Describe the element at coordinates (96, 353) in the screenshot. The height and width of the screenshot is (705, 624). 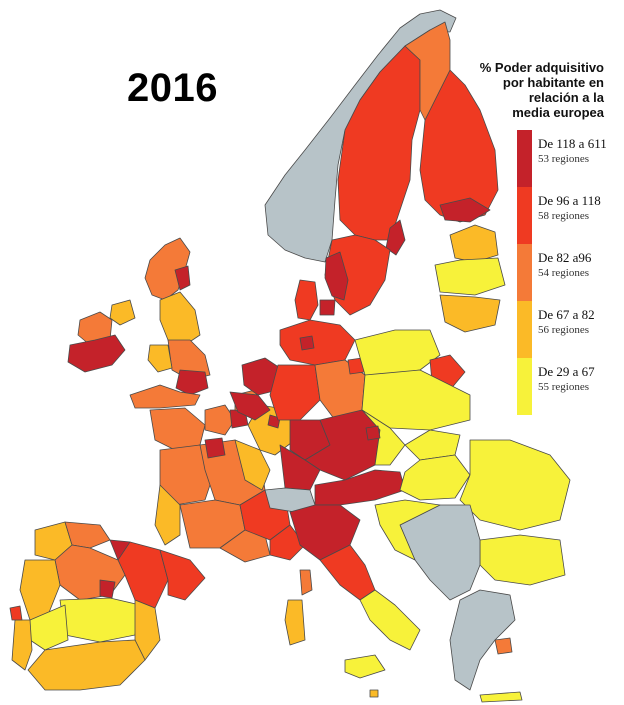
I see `region-ireland-se` at that location.